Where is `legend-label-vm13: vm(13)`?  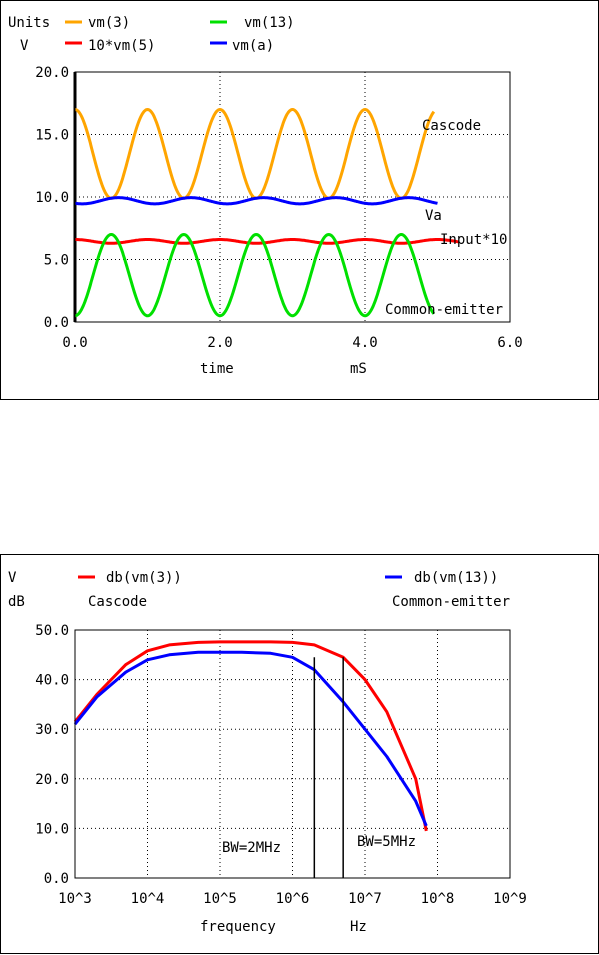 legend-label-vm13: vm(13) is located at coordinates (269, 23).